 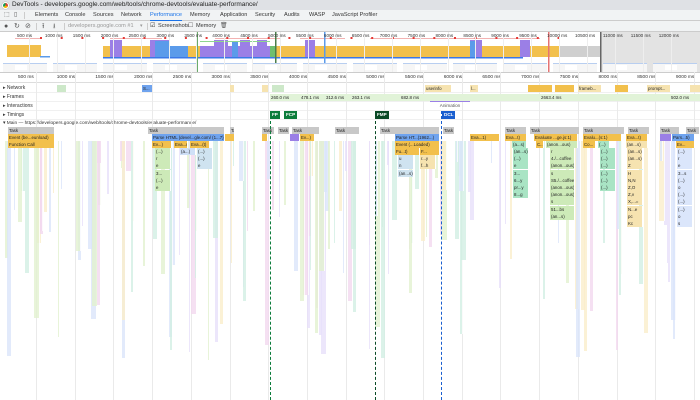 I want to click on tab-console: Console, so click(x=75, y=15).